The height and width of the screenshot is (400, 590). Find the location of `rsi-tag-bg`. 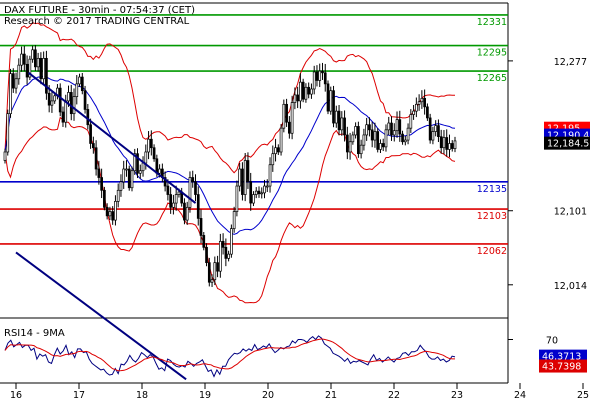

rsi-tag-bg is located at coordinates (563, 356).